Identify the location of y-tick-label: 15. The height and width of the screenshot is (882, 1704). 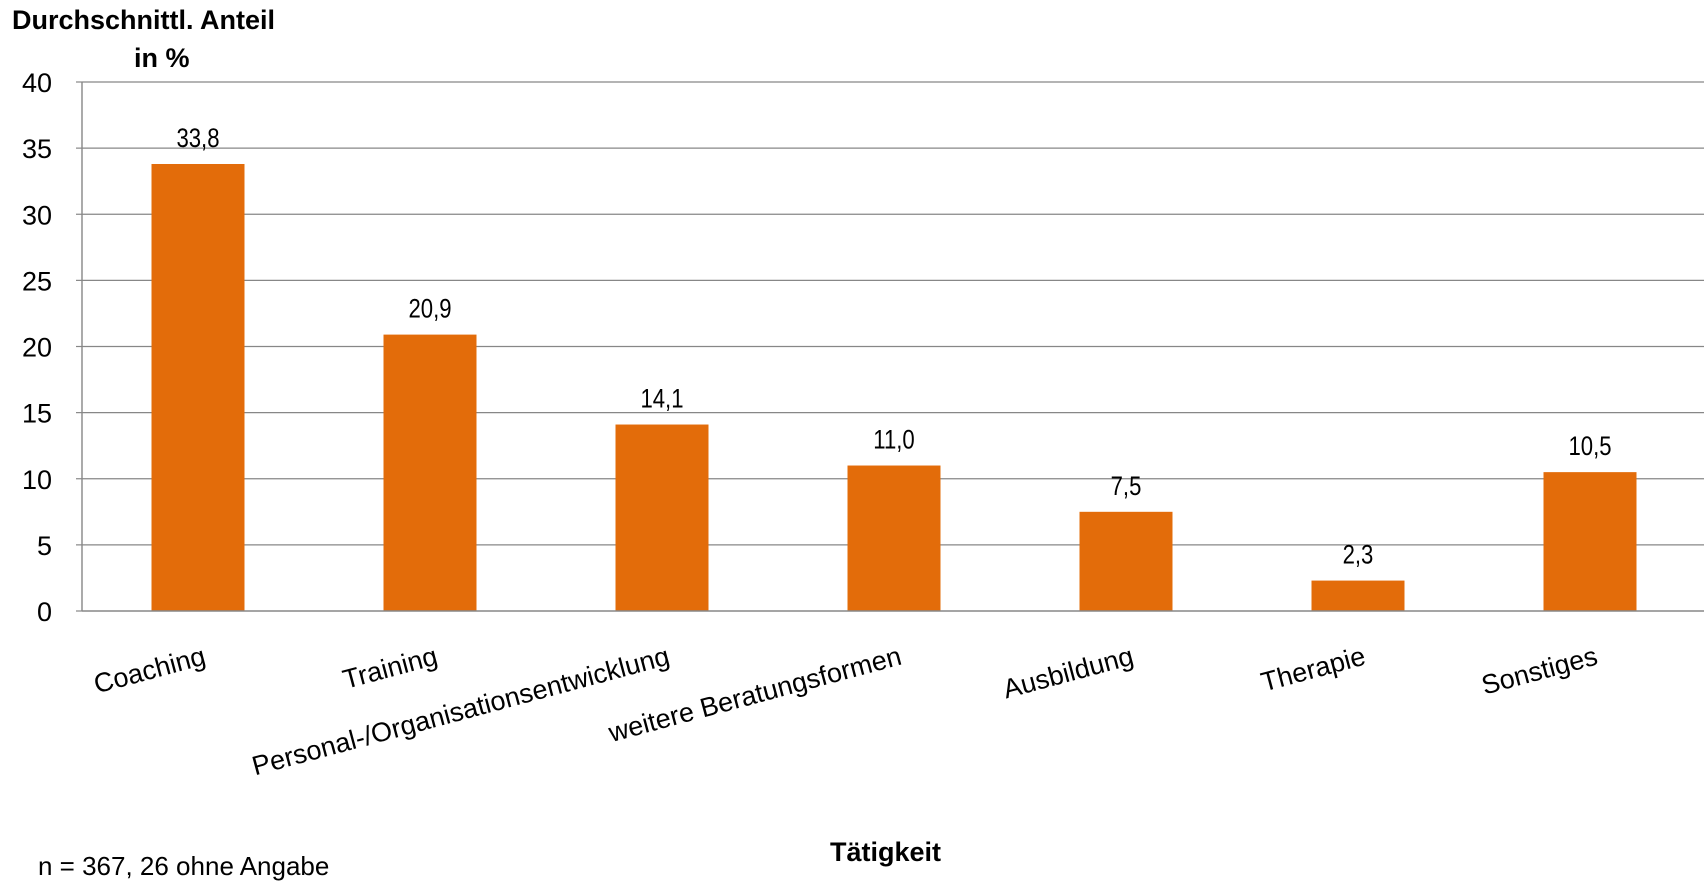
(37, 414).